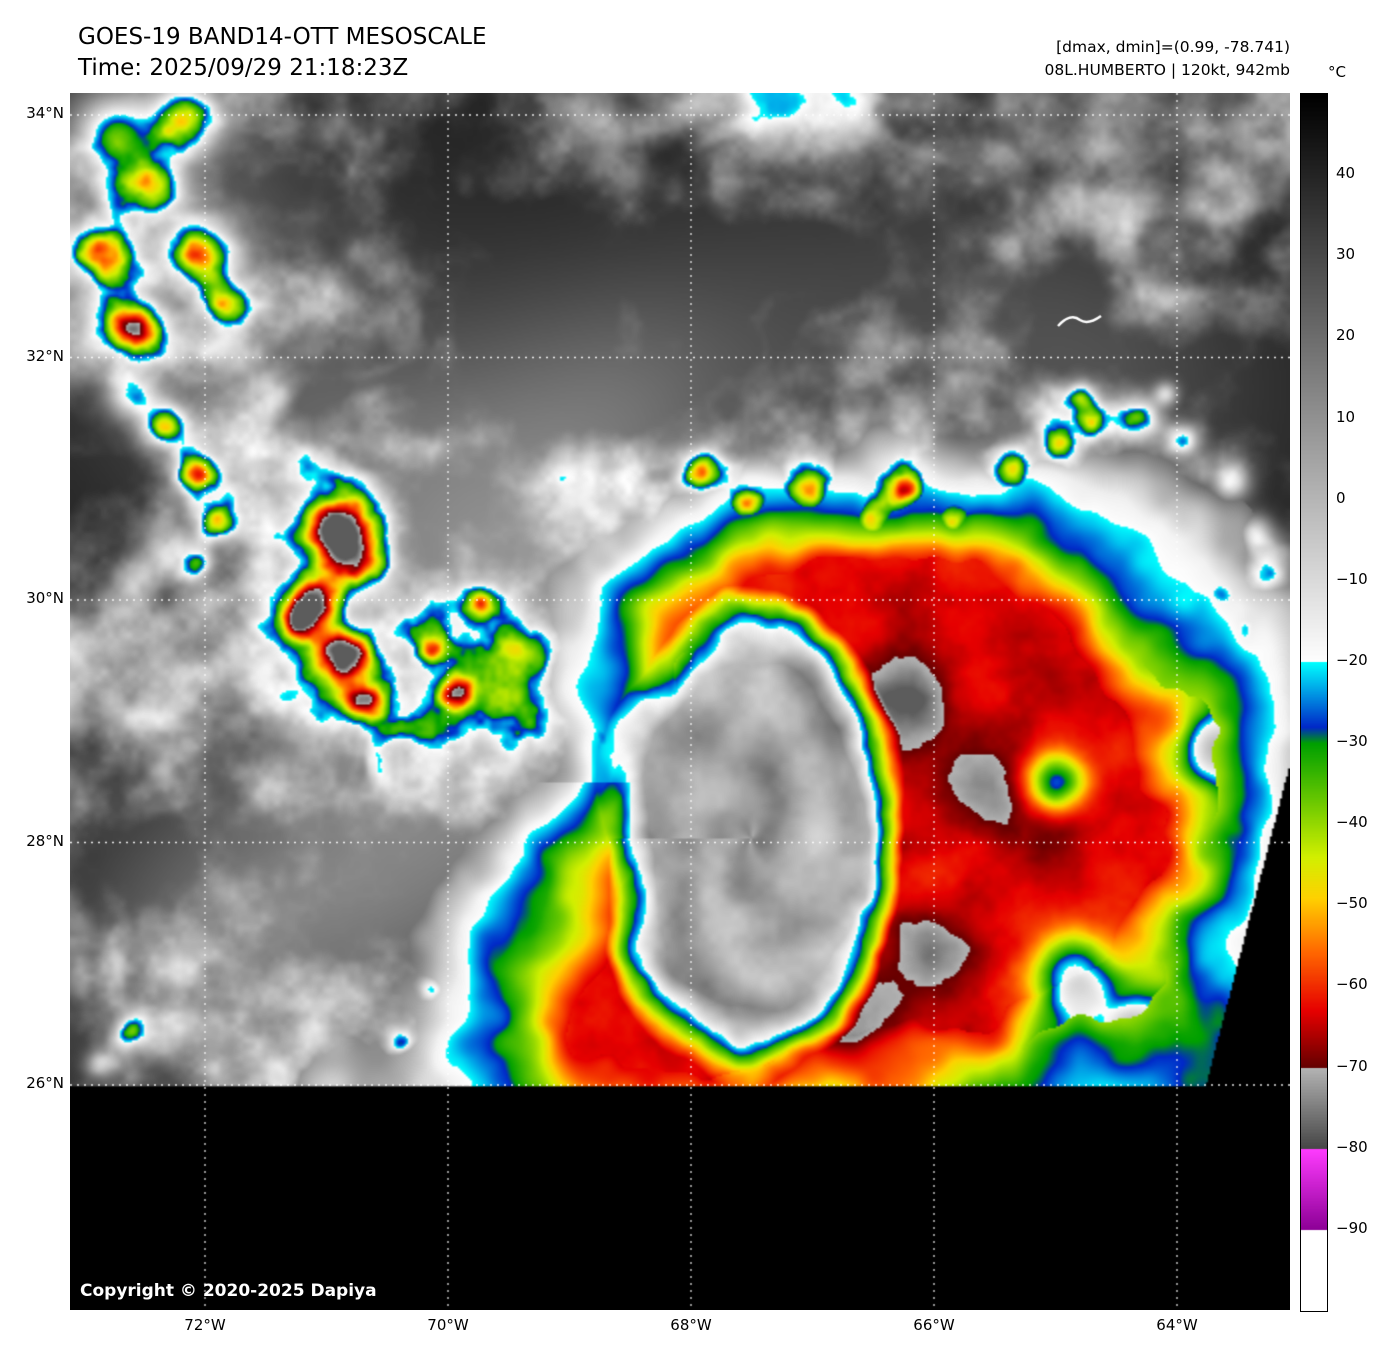  I want to click on lon-tick-label: 68°W, so click(691, 1325).